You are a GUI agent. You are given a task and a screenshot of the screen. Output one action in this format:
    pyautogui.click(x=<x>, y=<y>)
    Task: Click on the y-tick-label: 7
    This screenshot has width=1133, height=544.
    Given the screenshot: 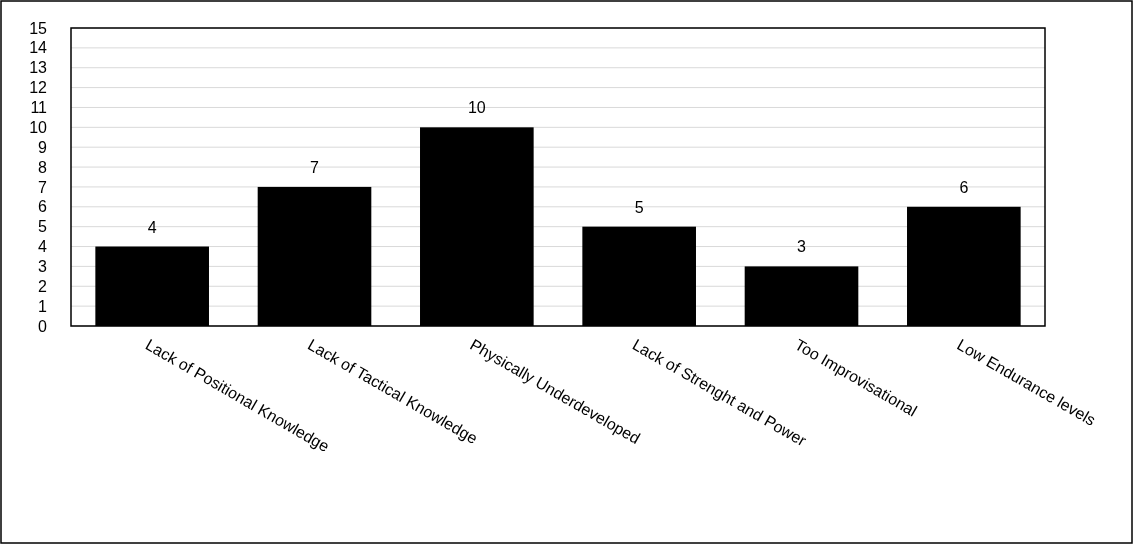 What is the action you would take?
    pyautogui.click(x=43, y=187)
    